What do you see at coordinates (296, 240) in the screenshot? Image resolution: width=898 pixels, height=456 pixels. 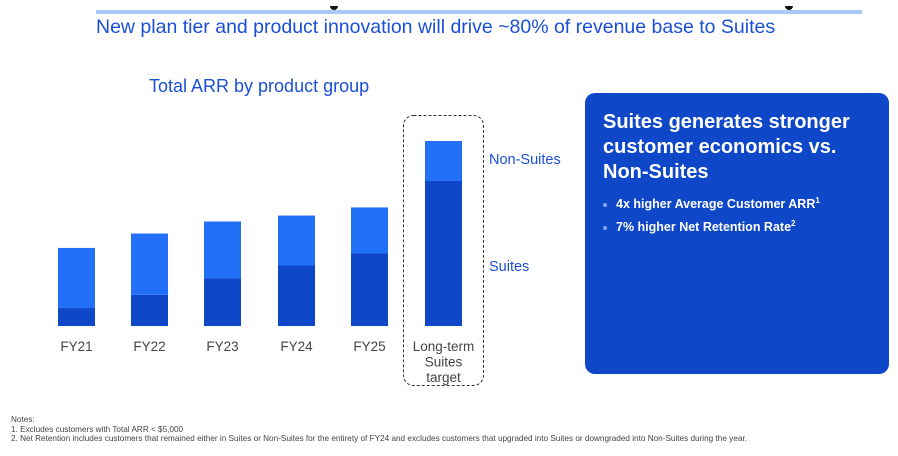 I see `bar-non-suites-fy24` at bounding box center [296, 240].